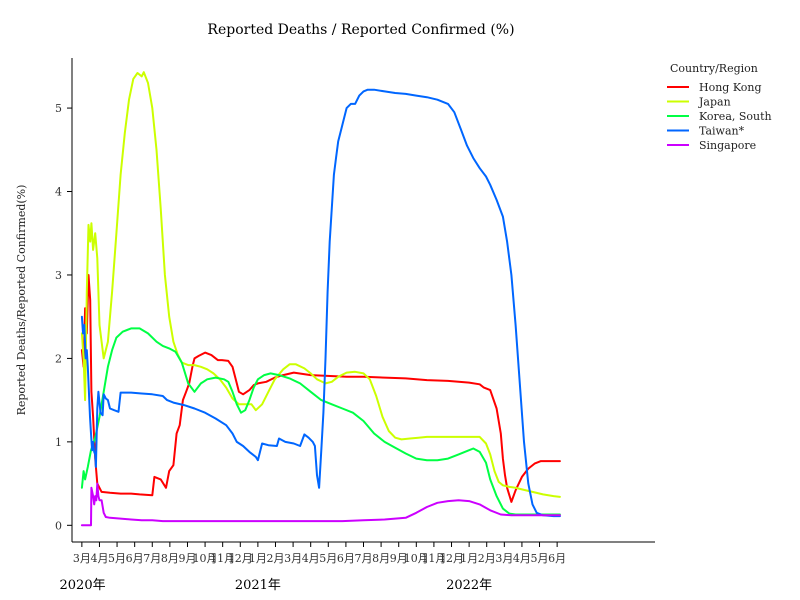 The image size is (800, 600). I want to click on chart-title: Reported Deaths / Reported Confirmed (%), so click(360, 30).